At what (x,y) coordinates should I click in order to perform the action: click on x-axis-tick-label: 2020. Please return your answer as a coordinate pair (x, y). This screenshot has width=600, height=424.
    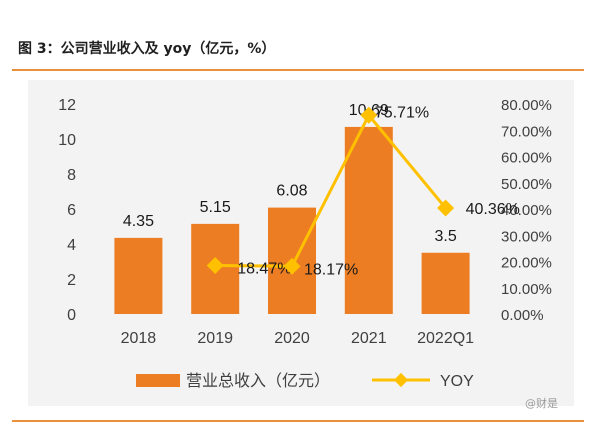
    Looking at the image, I should click on (292, 338).